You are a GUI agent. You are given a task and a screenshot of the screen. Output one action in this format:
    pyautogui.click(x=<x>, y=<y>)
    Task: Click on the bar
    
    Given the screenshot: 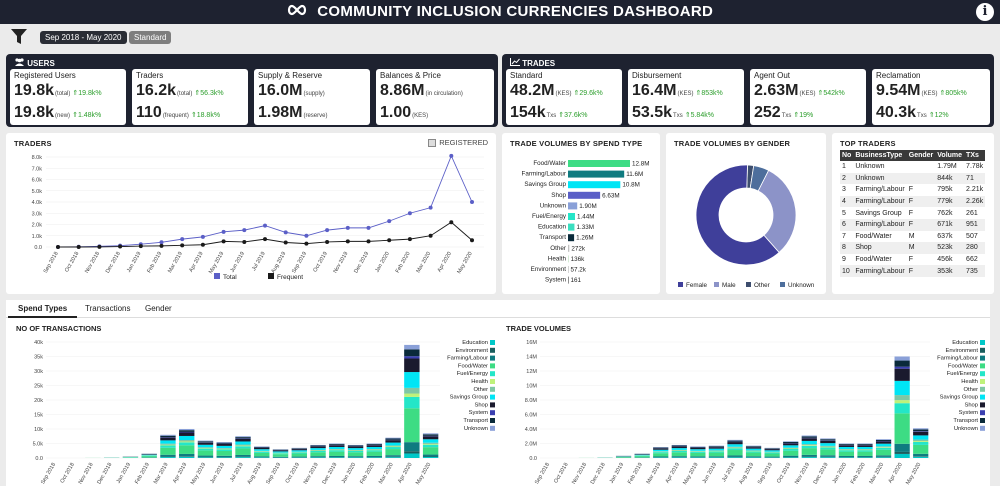 What is the action you would take?
    pyautogui.click(x=568, y=269)
    